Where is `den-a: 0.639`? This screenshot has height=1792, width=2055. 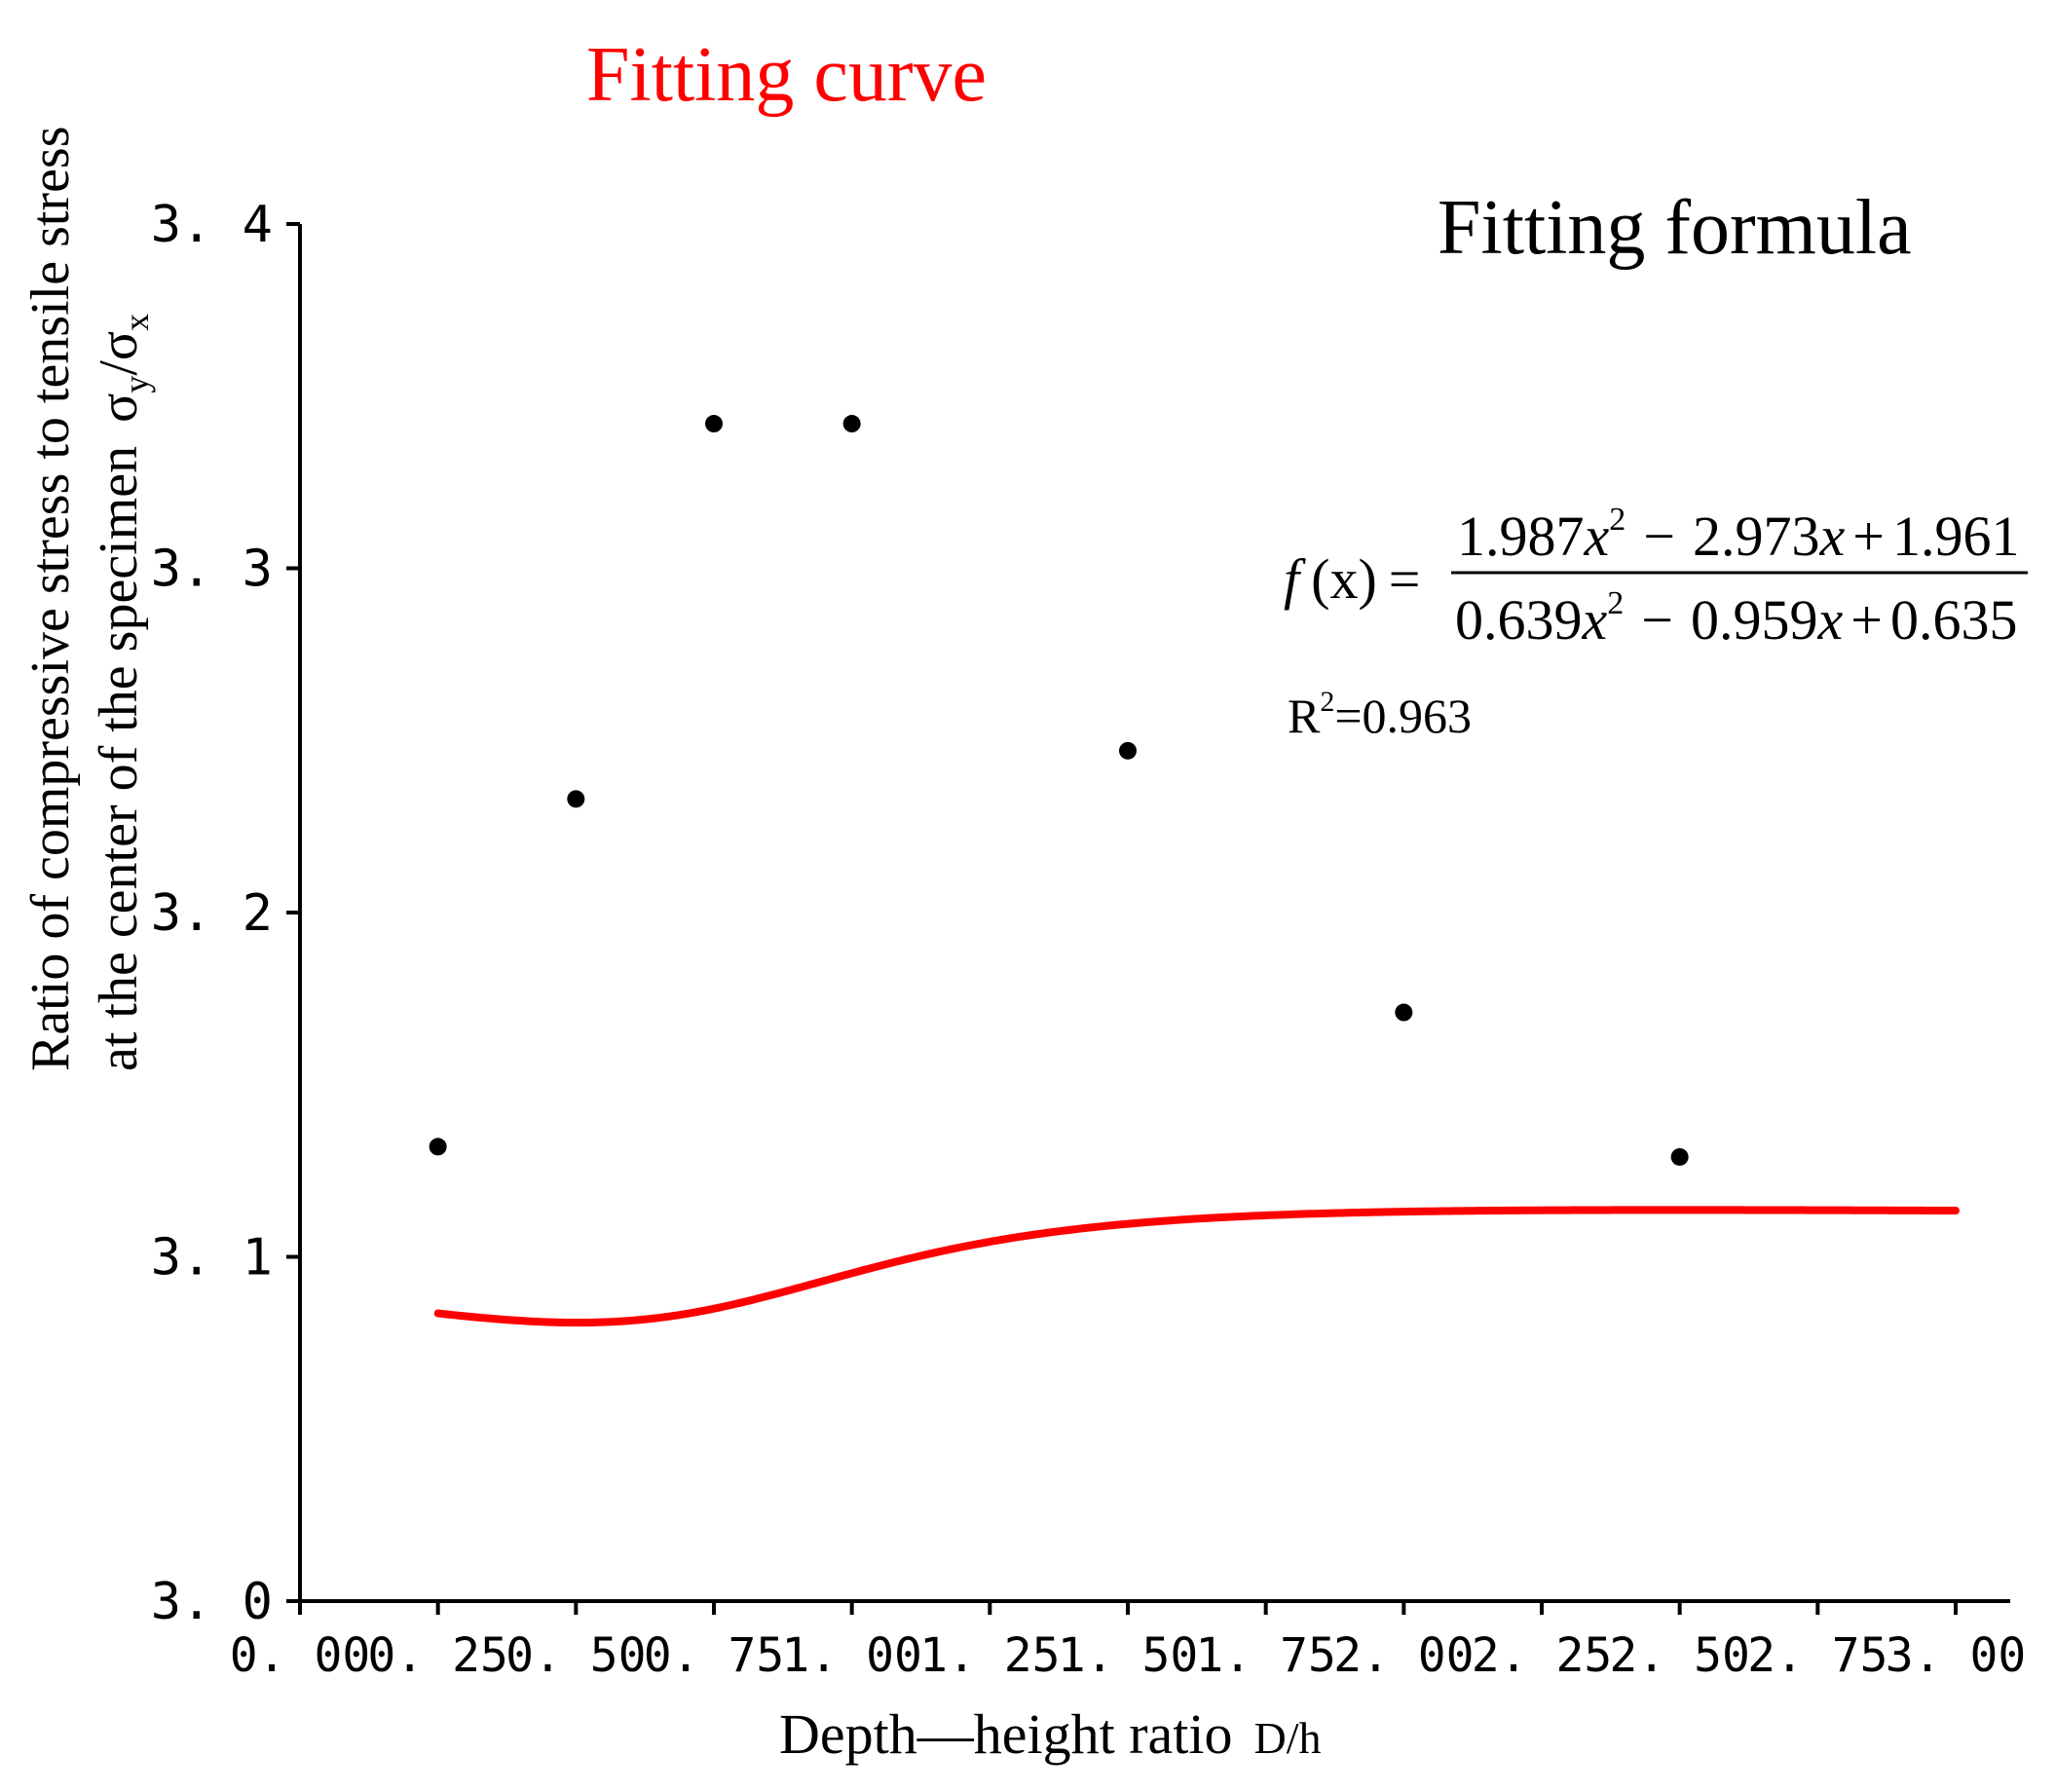 den-a: 0.639 is located at coordinates (1519, 620).